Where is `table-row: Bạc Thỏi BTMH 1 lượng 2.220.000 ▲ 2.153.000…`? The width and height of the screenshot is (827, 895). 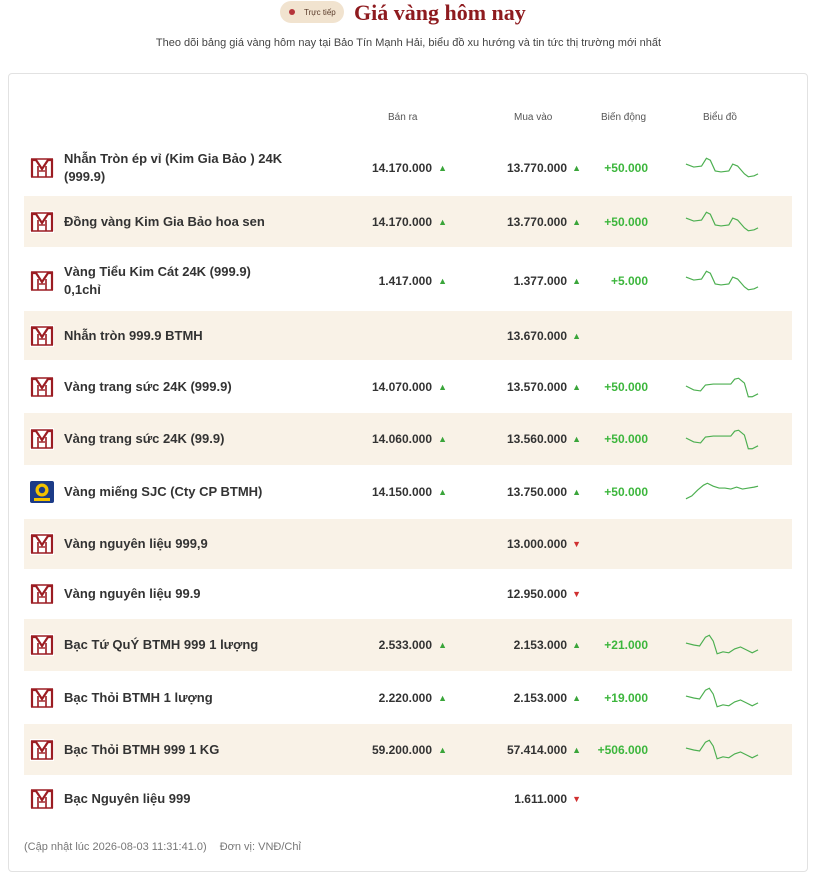
table-row: Bạc Thỏi BTMH 1 lượng 2.220.000 ▲ 2.153.000… is located at coordinates (408, 697).